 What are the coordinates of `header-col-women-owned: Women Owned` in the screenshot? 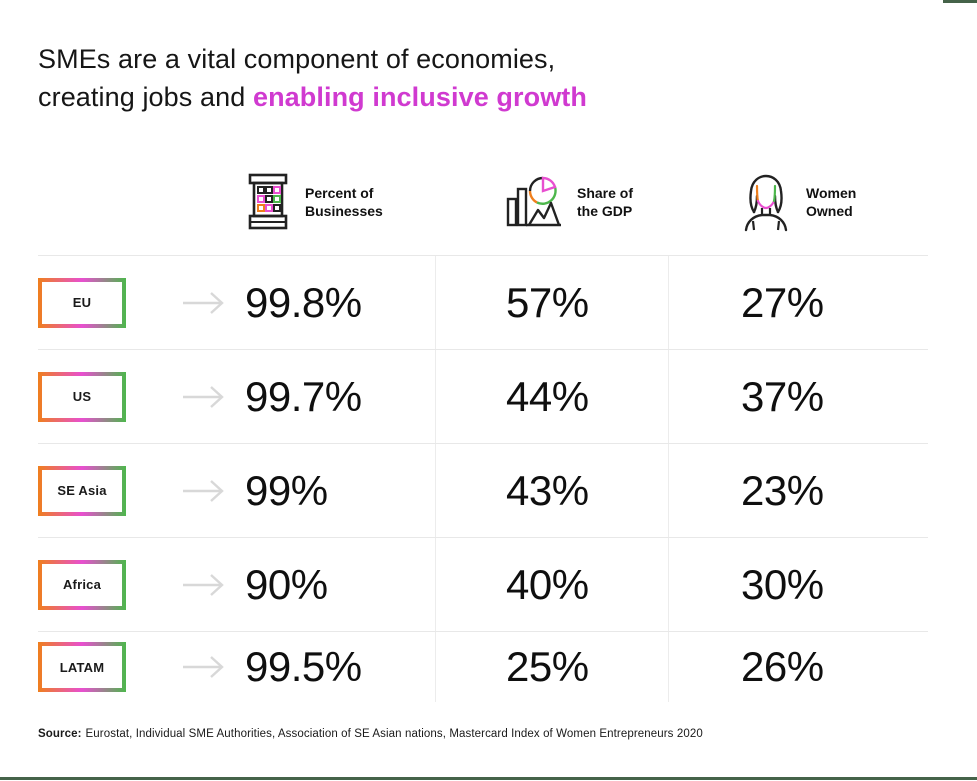 It's located at (798, 202).